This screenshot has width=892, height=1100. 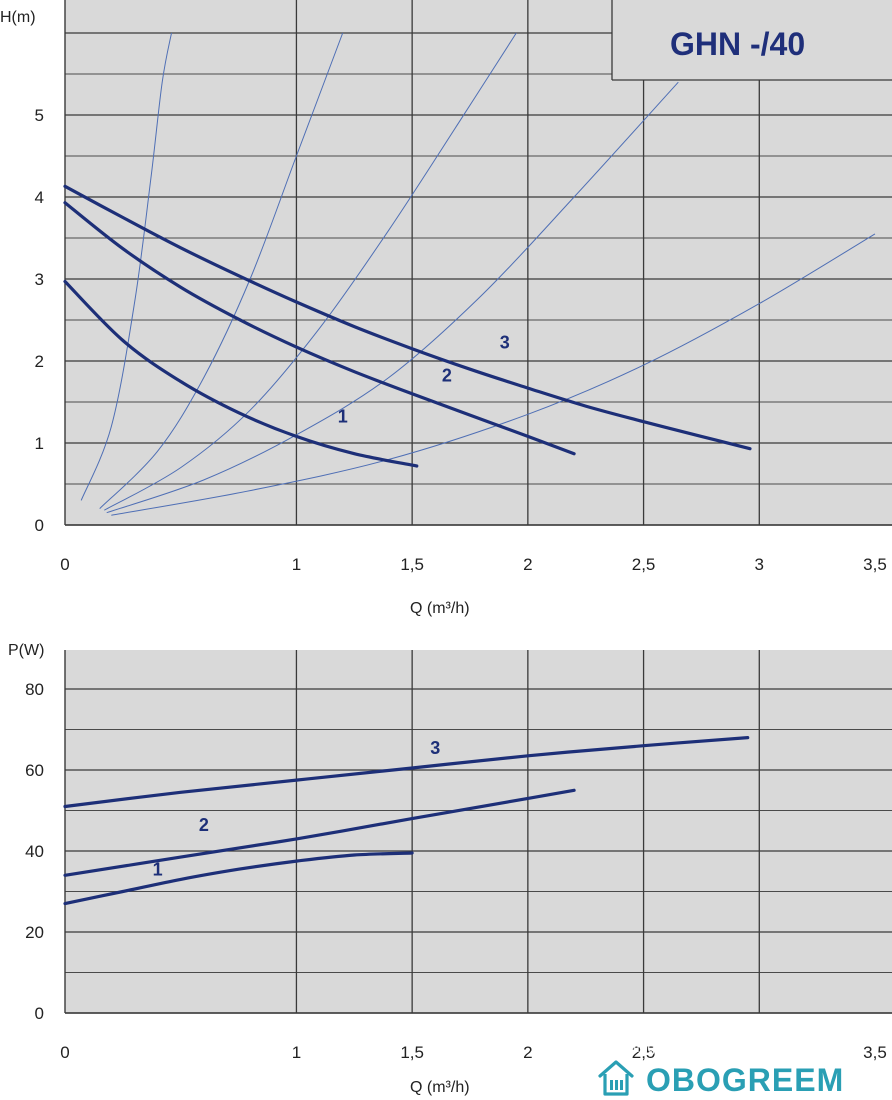 I want to click on head-y-axis-title: H(m), so click(x=18, y=17).